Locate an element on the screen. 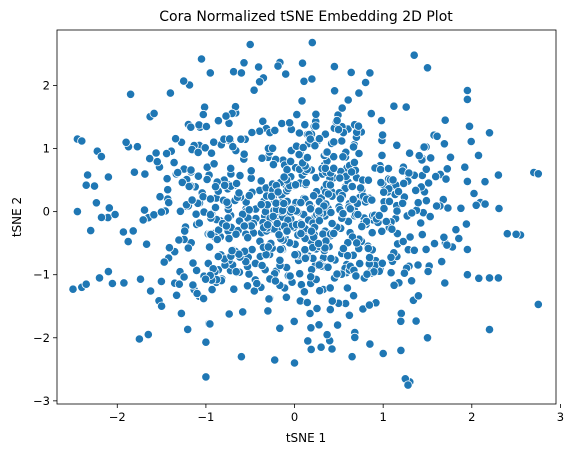 The height and width of the screenshot is (453, 569). y-tick-label: −2 is located at coordinates (41, 338).